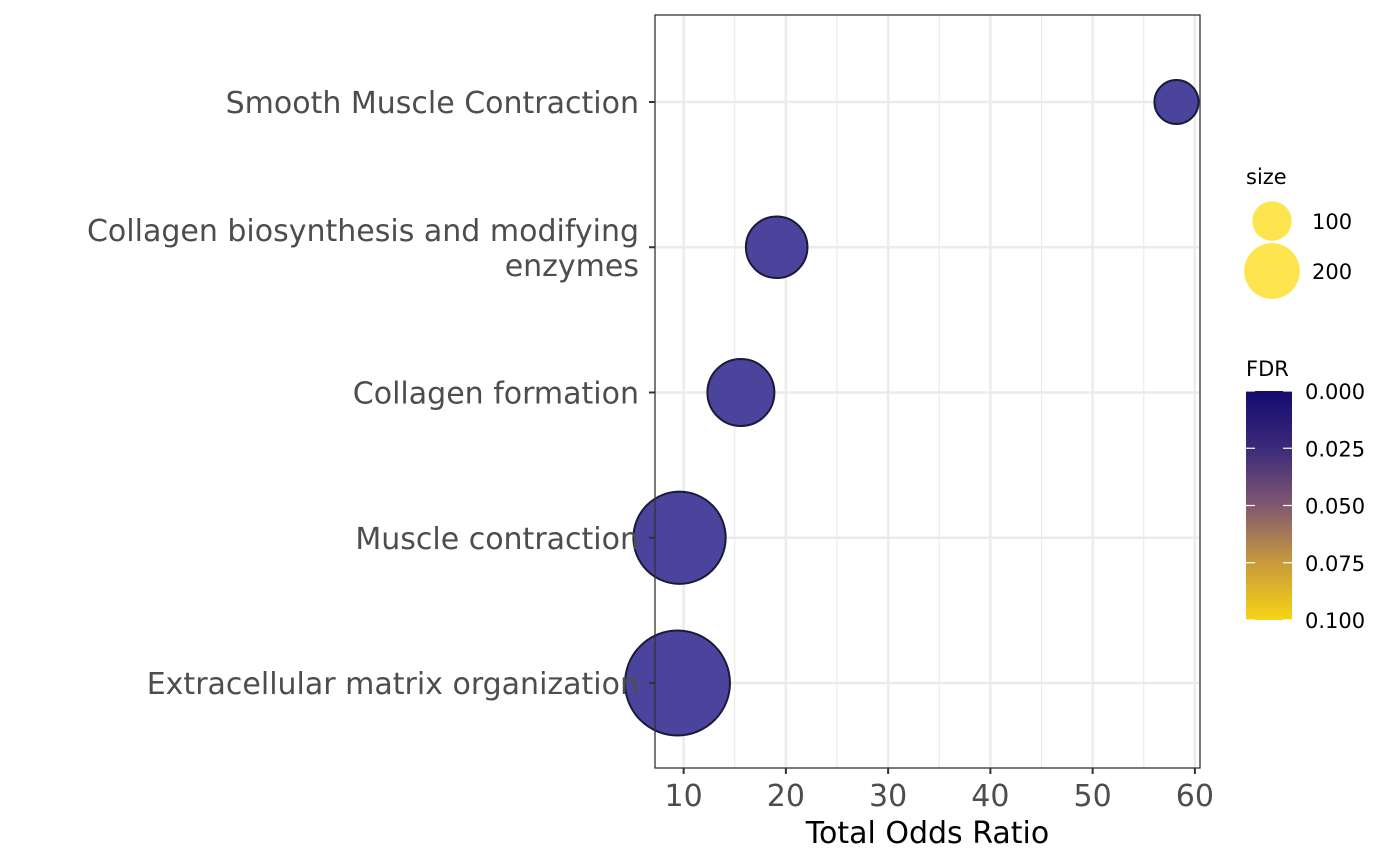  I want to click on fdr-legend-label: 0.075, so click(1335, 564).